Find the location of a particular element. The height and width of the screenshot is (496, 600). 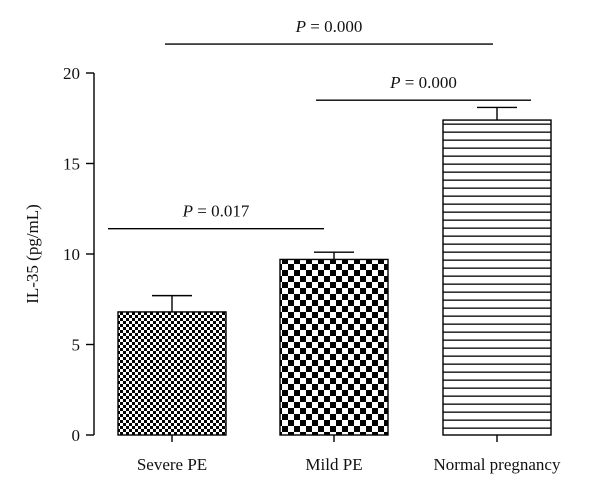

y-tick-label: 15 is located at coordinates (71, 164).